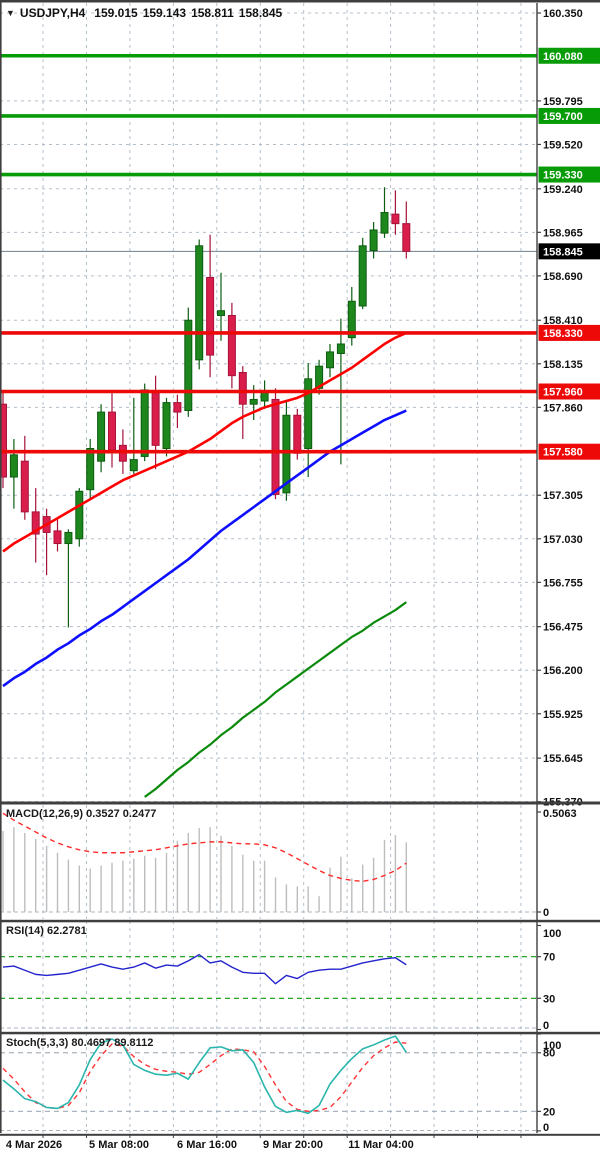 This screenshot has height=1154, width=600. Describe the element at coordinates (164, 13) in the screenshot. I see `quote-high: 159.143` at that location.